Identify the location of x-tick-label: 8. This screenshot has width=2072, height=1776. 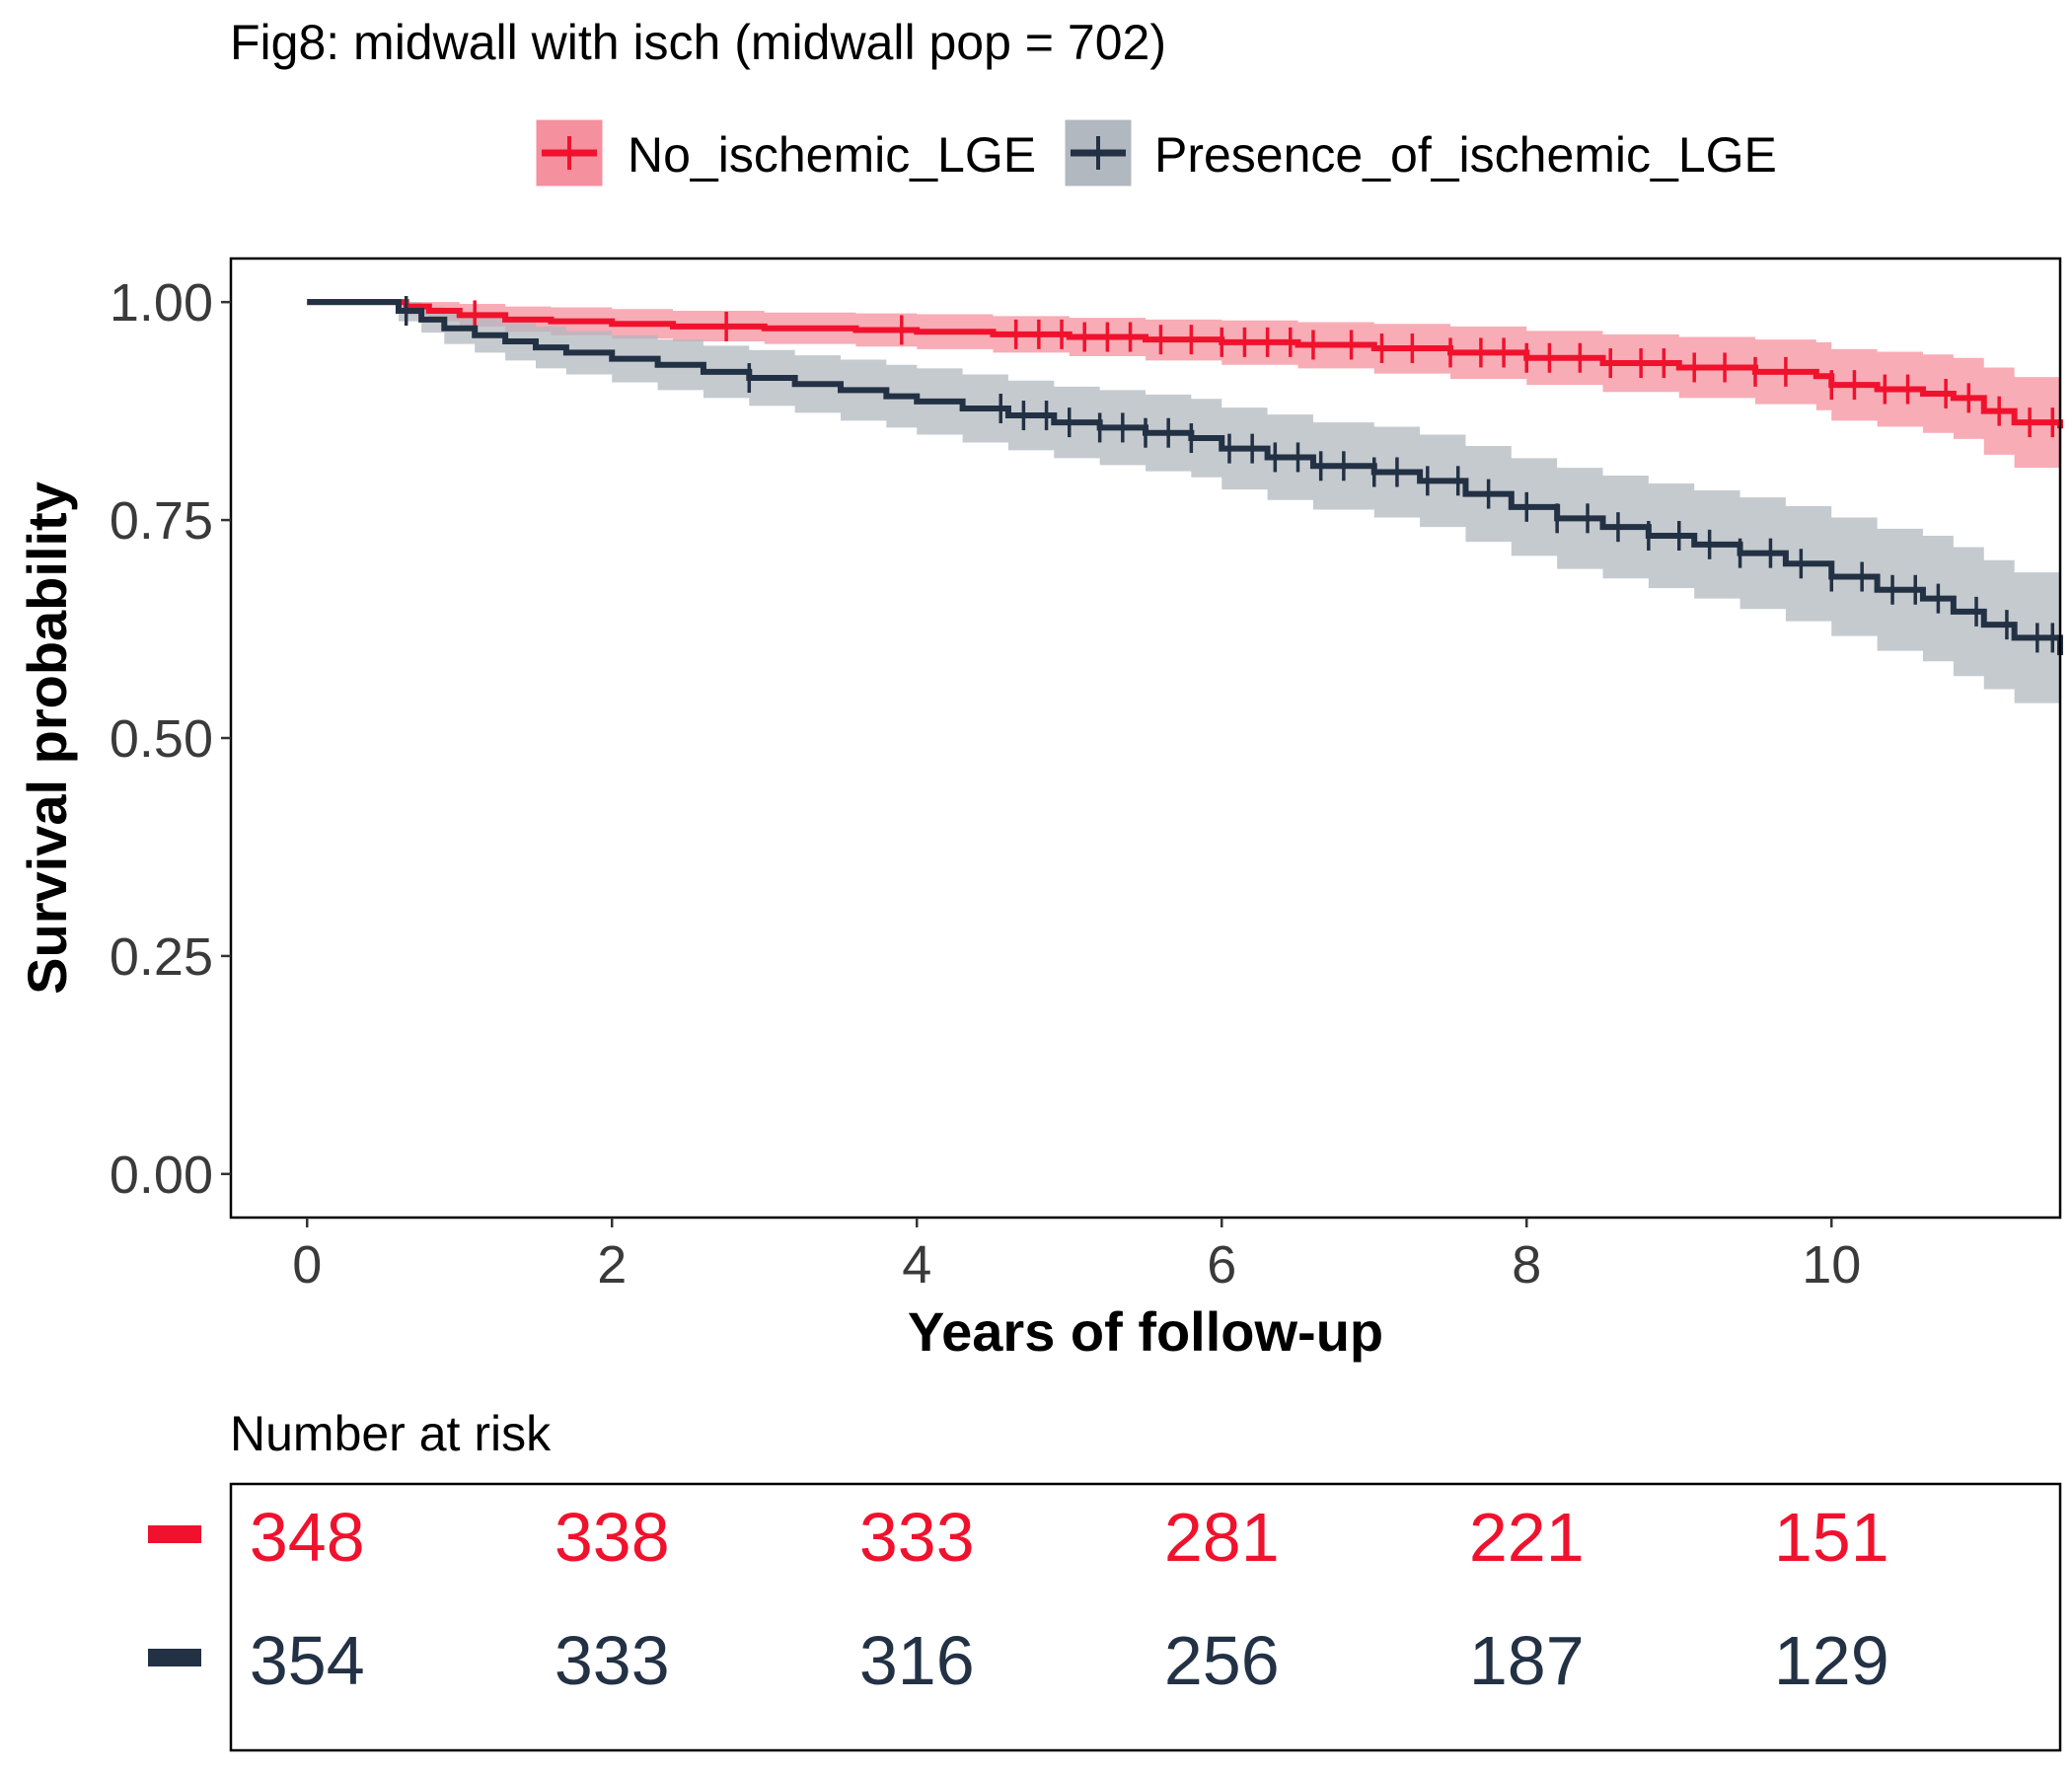
(1527, 1265).